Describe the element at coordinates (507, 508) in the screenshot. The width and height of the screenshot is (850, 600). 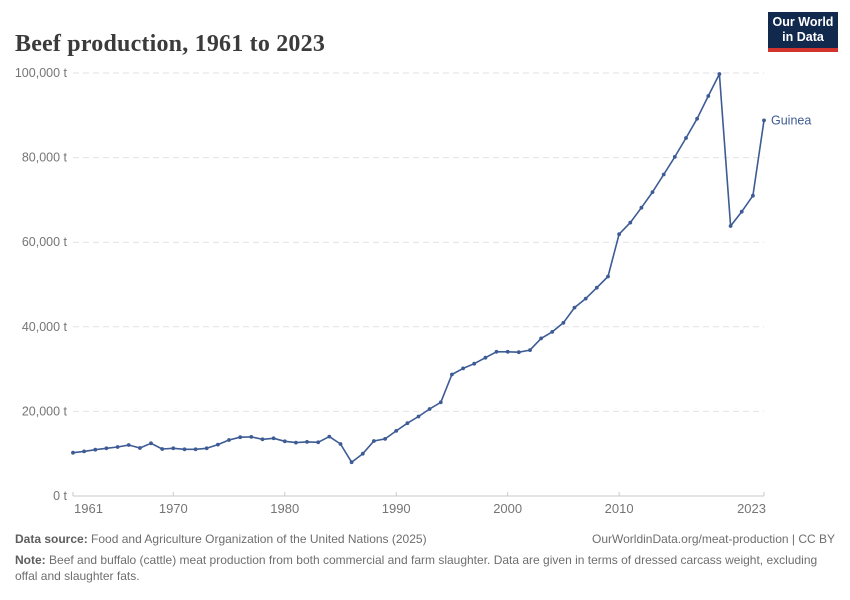
I see `x-axis-label: 2000` at that location.